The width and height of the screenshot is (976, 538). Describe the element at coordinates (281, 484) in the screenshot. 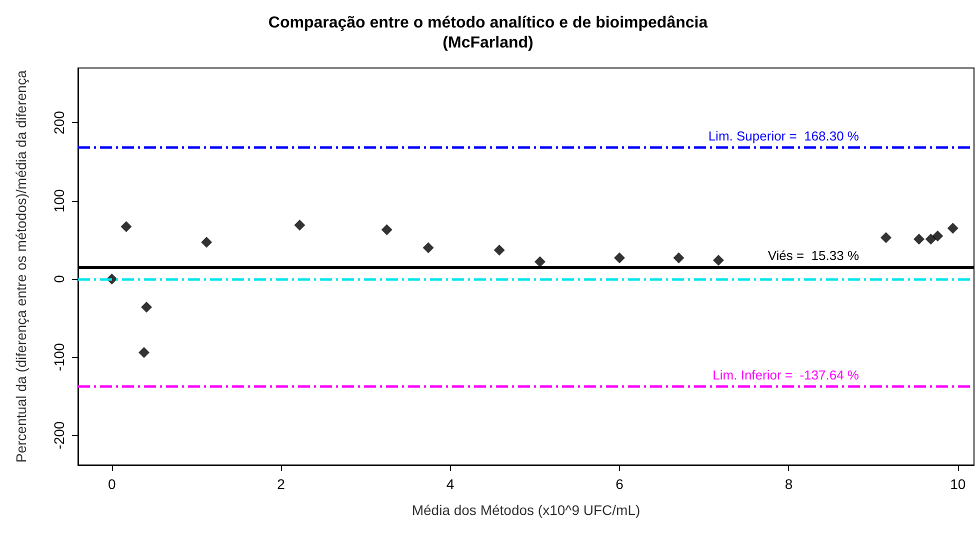

I see `x-tick-label: 2` at that location.